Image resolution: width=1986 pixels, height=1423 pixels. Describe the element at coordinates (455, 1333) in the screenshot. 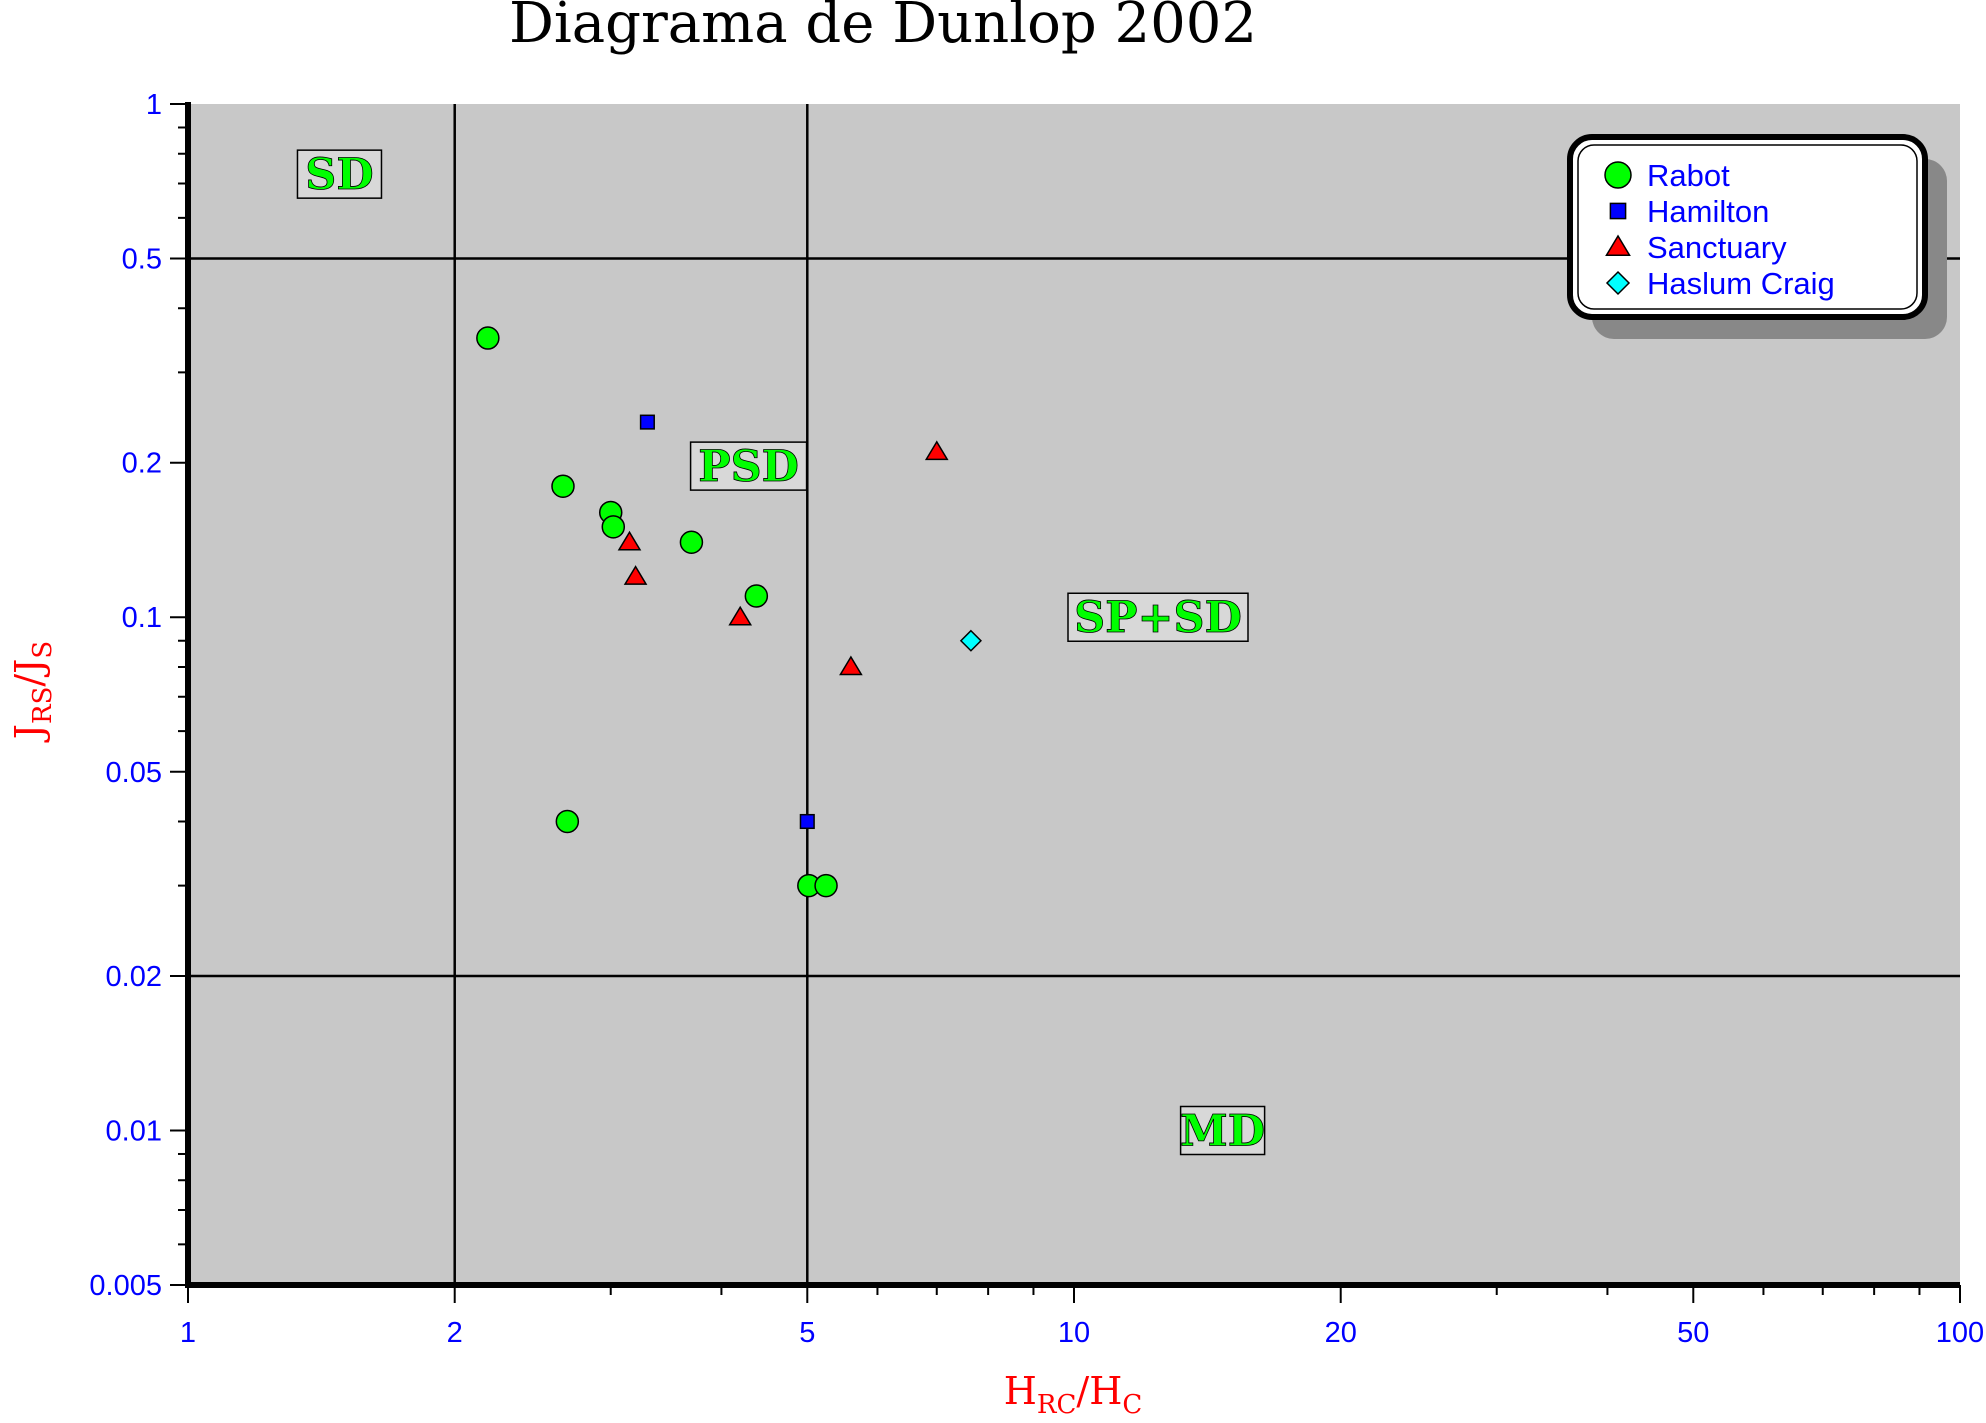

I see `x-tick-label: 2` at that location.